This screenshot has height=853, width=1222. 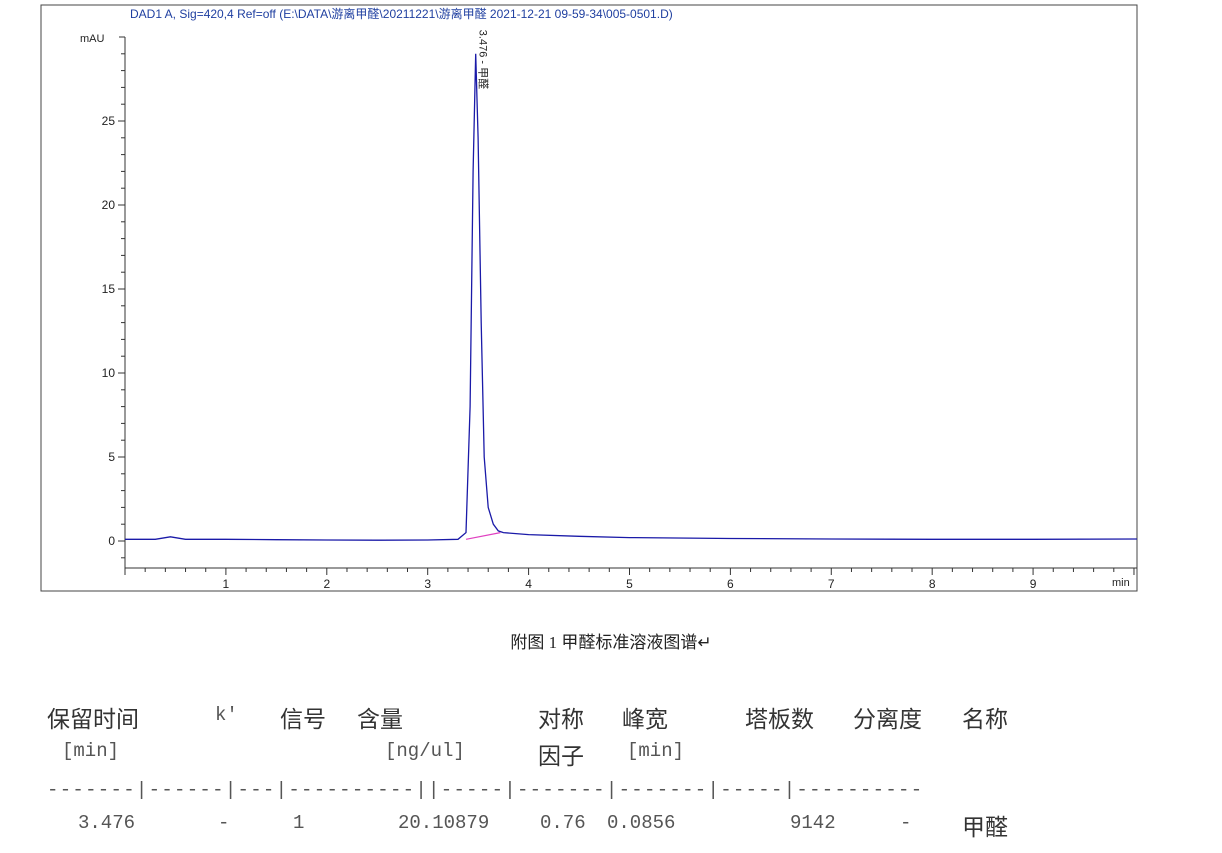 I want to click on header-amount: 含量, so click(x=380, y=719).